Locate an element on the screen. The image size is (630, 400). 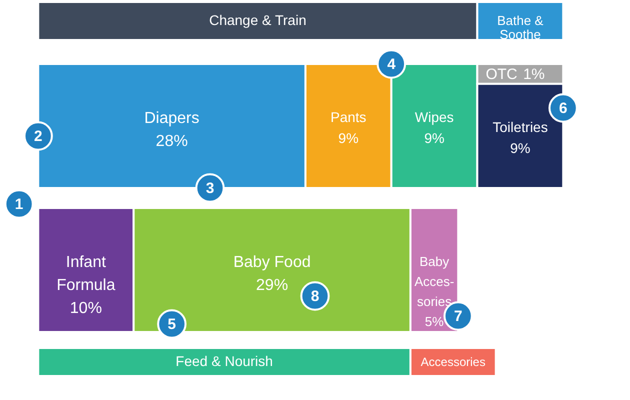
text: 7 is located at coordinates (458, 316).